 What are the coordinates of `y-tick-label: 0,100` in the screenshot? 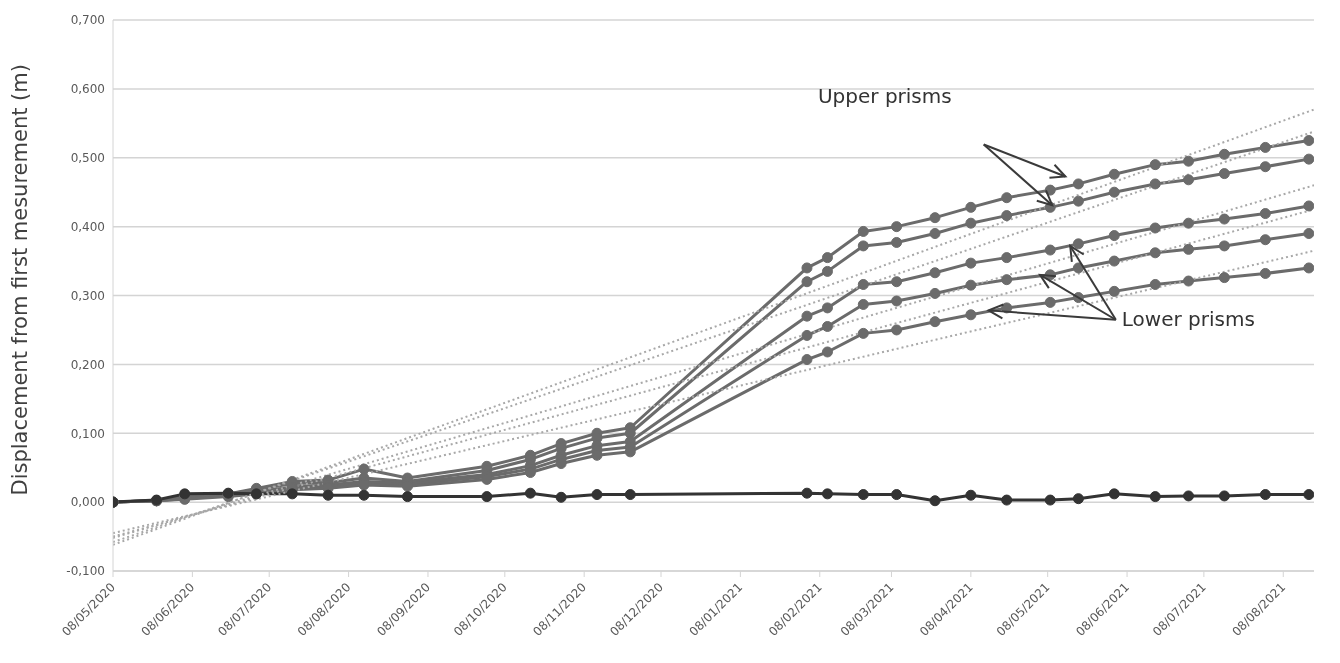 It's located at (87, 433).